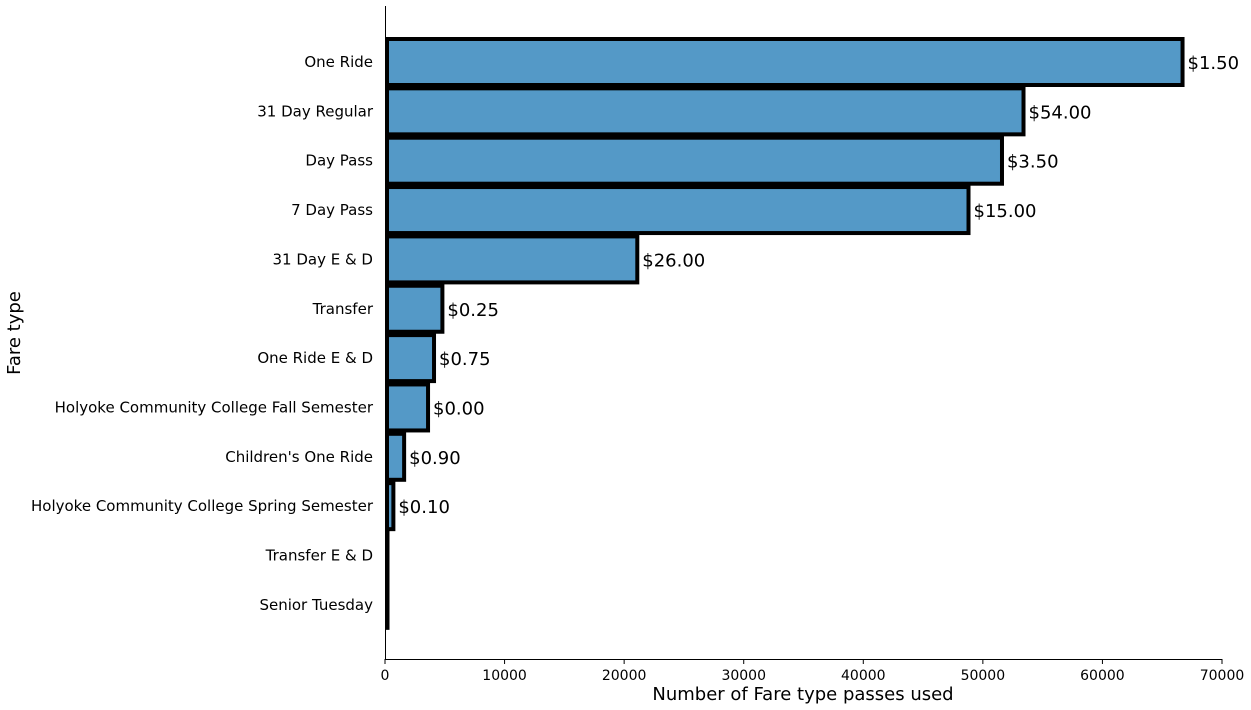  What do you see at coordinates (624, 676) in the screenshot?
I see `x-tick-label: 20000` at bounding box center [624, 676].